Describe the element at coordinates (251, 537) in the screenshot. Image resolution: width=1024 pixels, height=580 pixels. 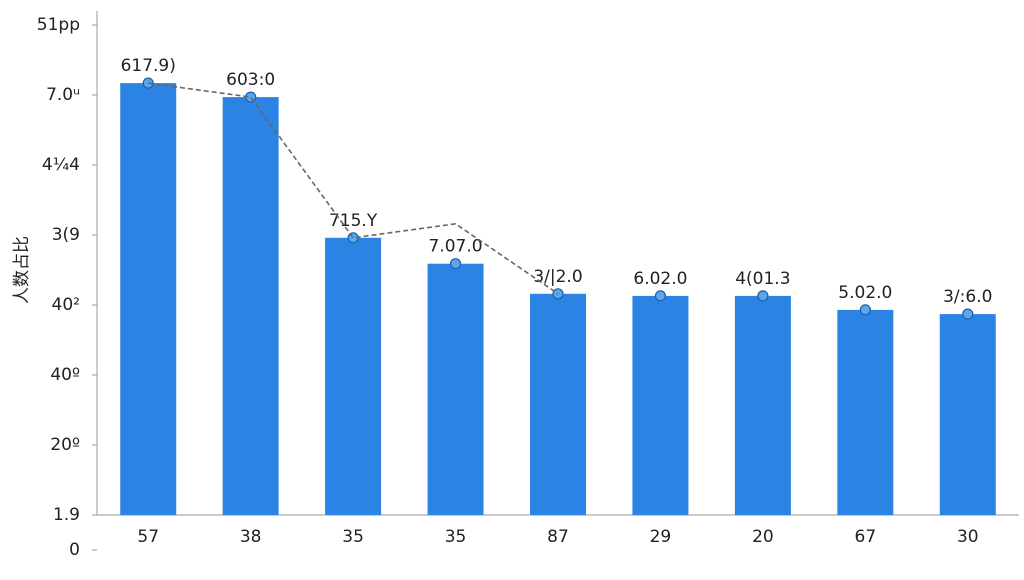
I see `x-tick-label: 38` at that location.